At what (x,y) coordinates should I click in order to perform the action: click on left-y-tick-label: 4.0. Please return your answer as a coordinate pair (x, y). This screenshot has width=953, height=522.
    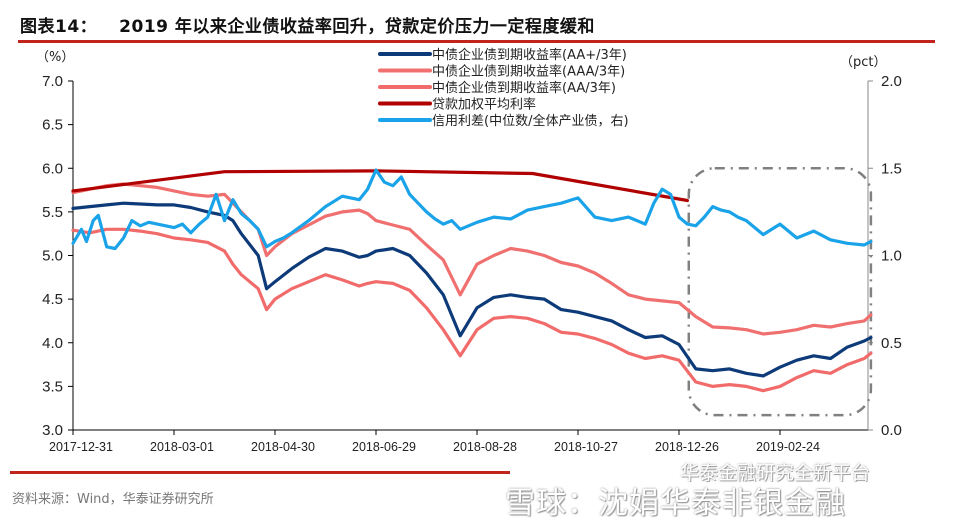
    Looking at the image, I should click on (52, 343).